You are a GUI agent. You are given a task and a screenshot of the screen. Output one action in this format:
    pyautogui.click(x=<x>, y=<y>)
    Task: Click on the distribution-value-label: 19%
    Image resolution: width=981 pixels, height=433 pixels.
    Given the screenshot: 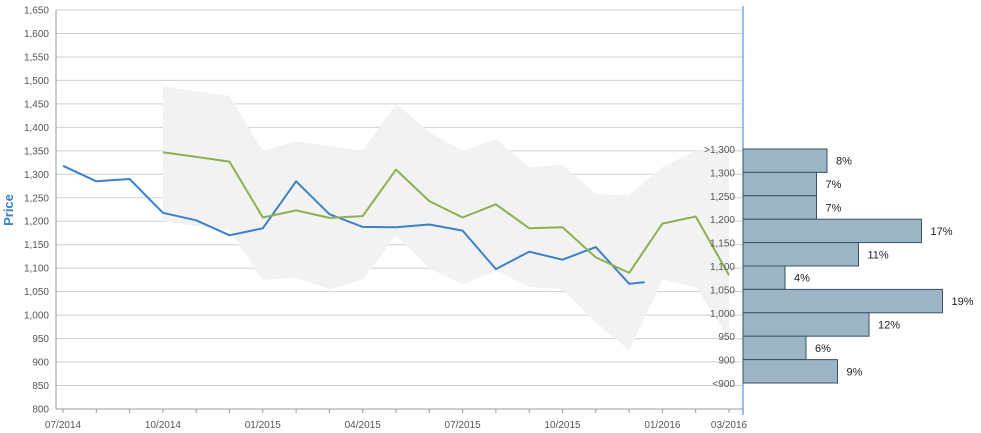 What is the action you would take?
    pyautogui.click(x=963, y=302)
    